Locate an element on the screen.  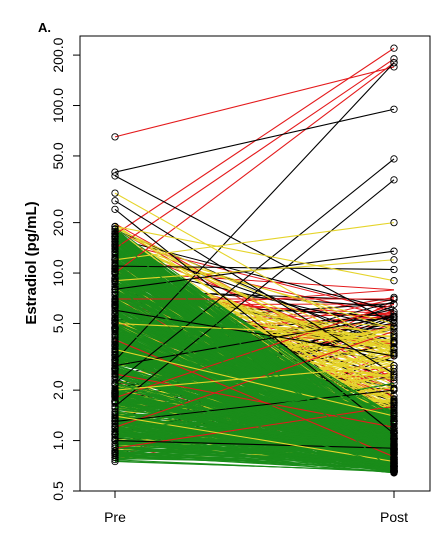
panel-label: A. is located at coordinates (44, 27).